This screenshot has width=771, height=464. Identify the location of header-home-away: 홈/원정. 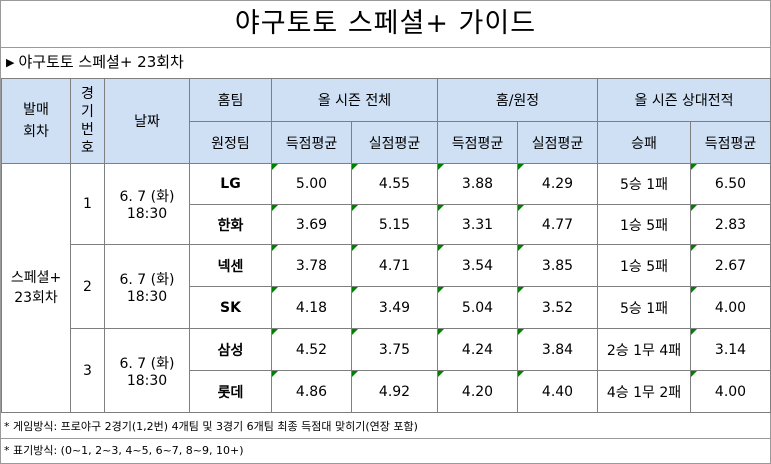
(517, 100).